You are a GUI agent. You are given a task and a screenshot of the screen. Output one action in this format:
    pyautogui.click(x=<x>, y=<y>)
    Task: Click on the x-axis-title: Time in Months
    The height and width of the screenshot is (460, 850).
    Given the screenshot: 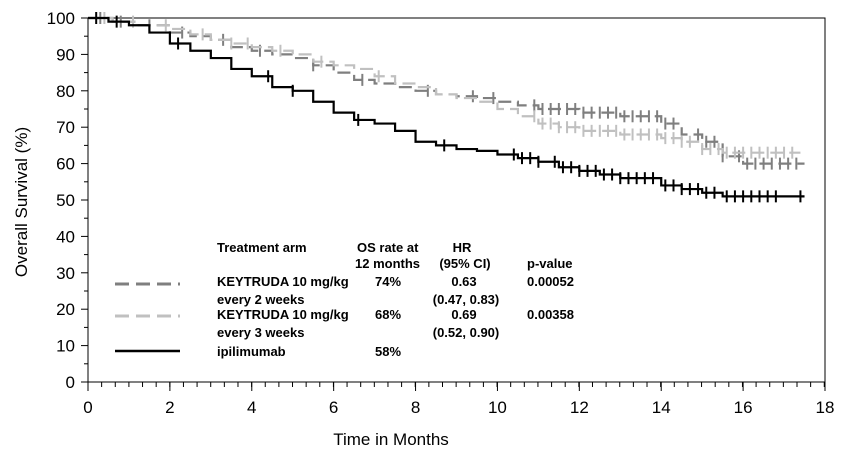 What is the action you would take?
    pyautogui.click(x=391, y=439)
    